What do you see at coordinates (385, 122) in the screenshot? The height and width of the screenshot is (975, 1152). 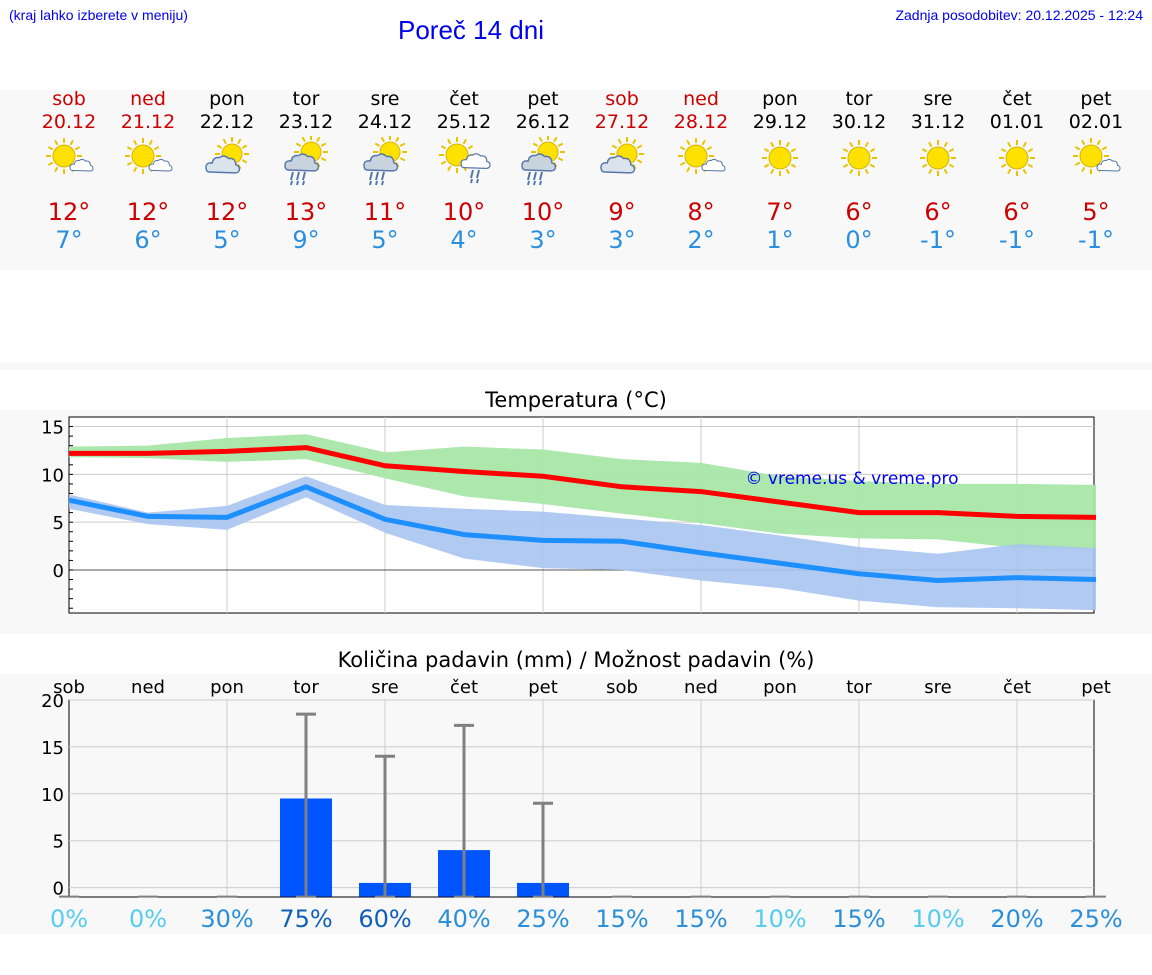 I see `day-date: 24.12` at bounding box center [385, 122].